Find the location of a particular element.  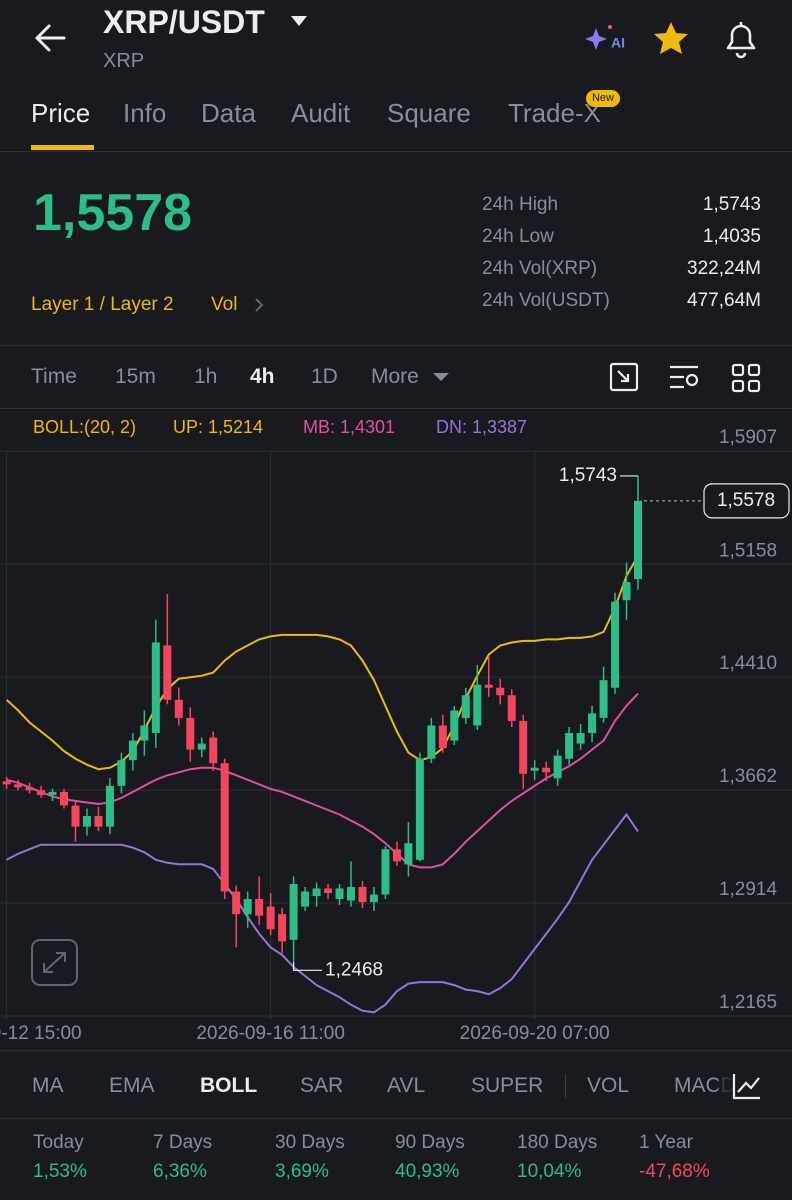

more-caret is located at coordinates (441, 377).